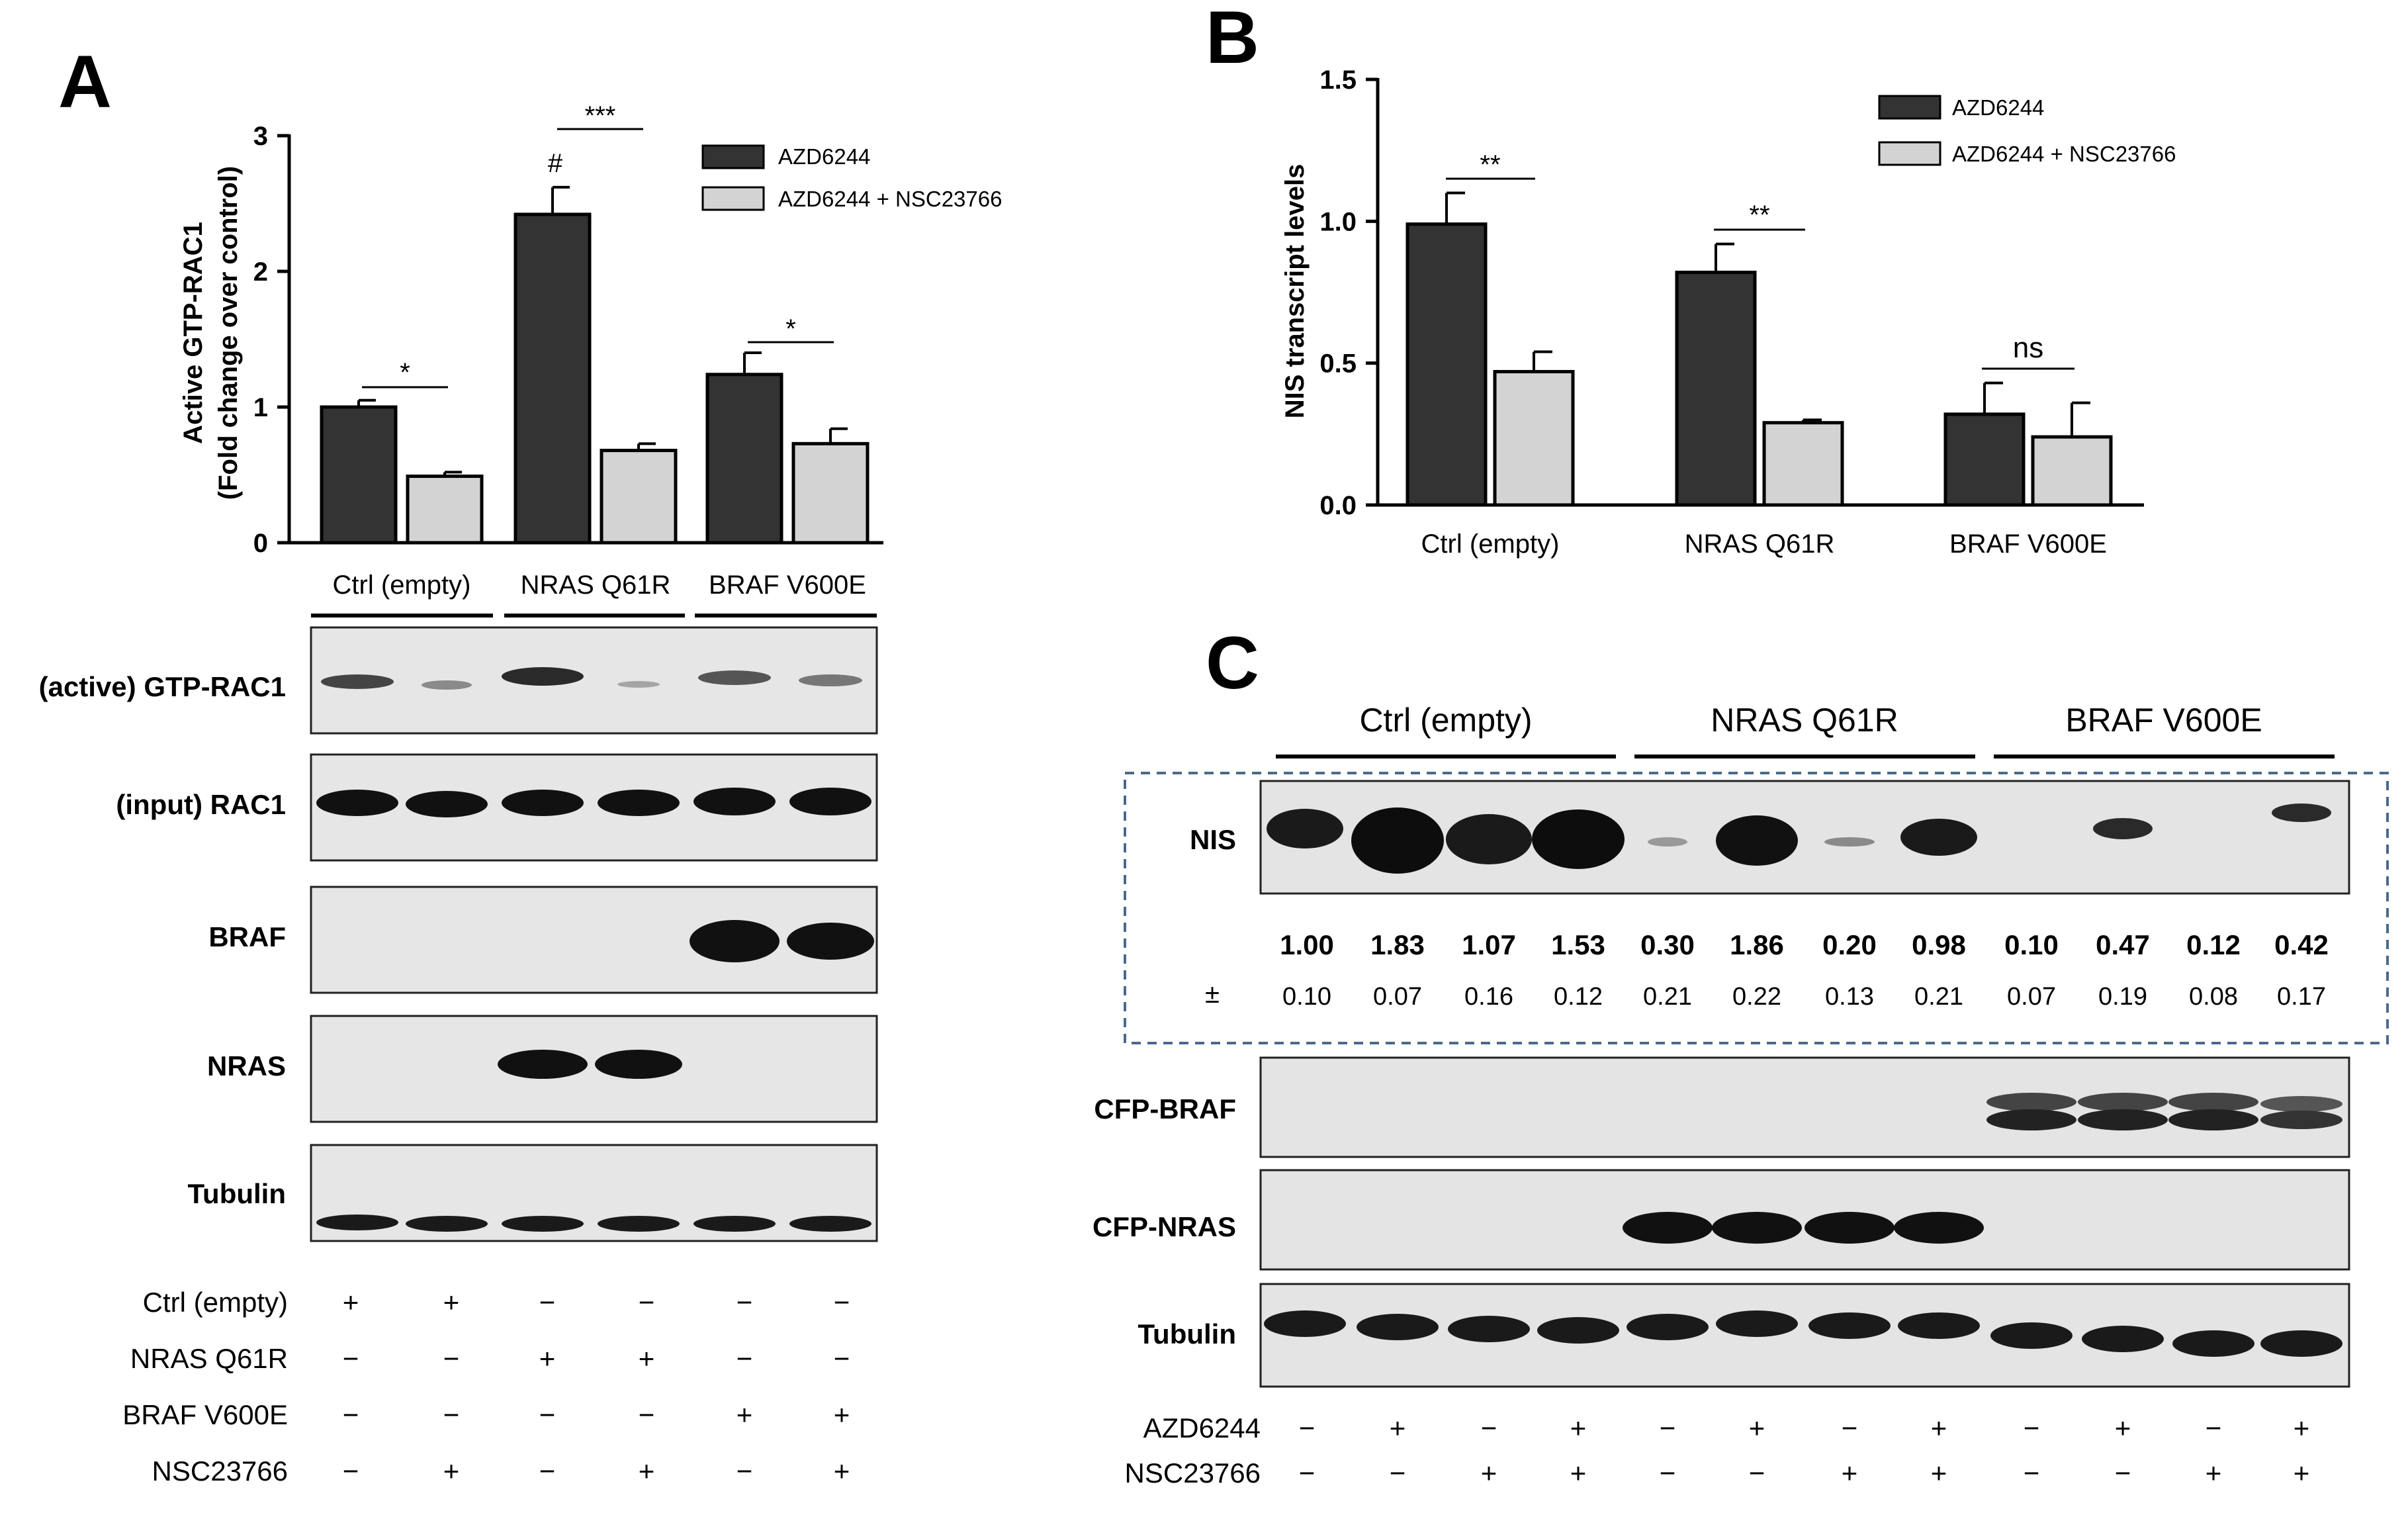 The image size is (2408, 1513). What do you see at coordinates (2163, 720) in the screenshot?
I see `group-label-c-braf: BRAF V600E` at bounding box center [2163, 720].